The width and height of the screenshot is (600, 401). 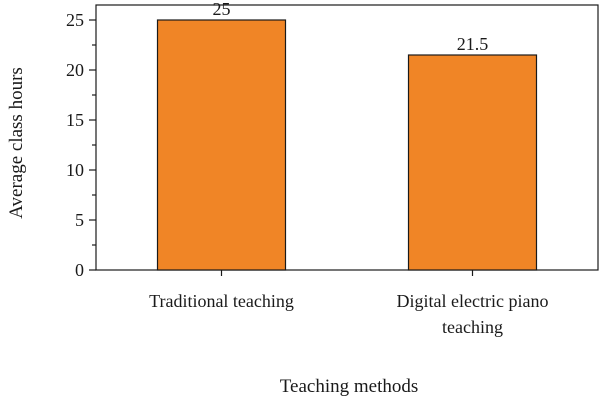 I want to click on y-tick-label: 25, so click(x=75, y=20).